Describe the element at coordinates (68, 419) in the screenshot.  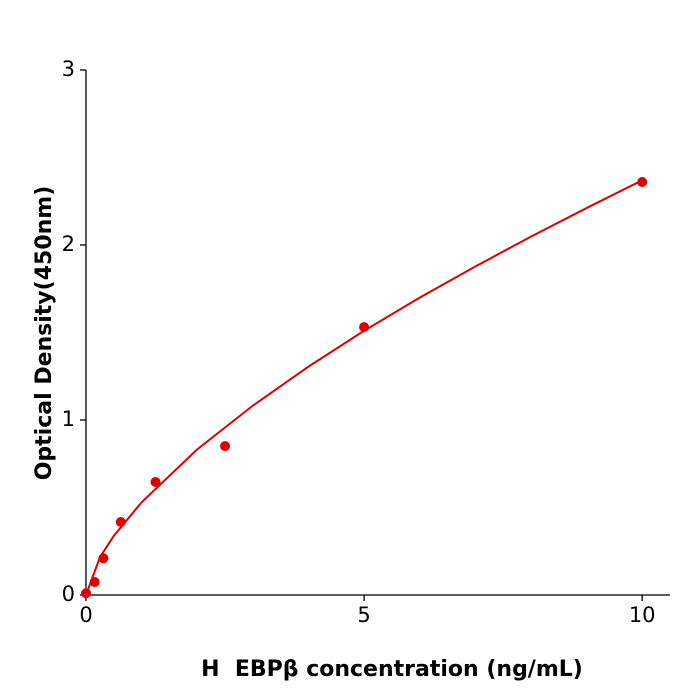
I see `y-tick-label: 1` at that location.